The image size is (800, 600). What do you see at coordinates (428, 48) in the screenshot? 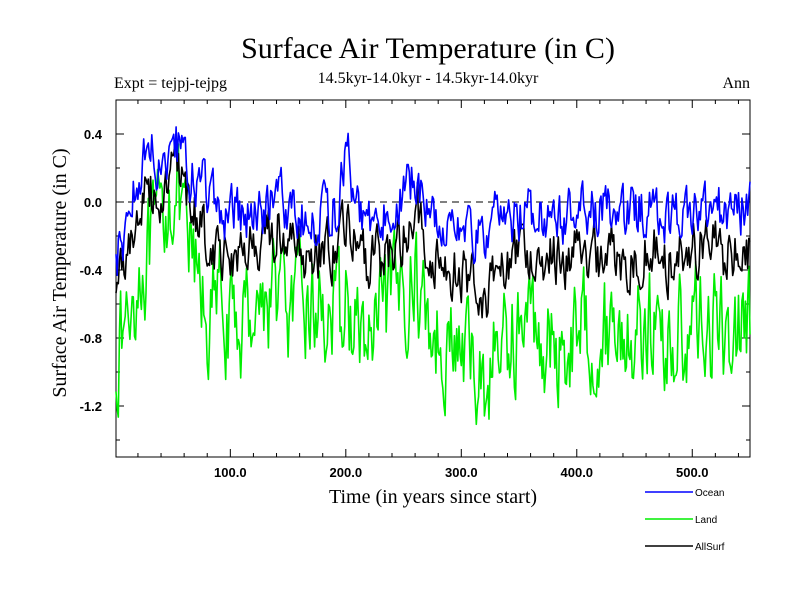
I see `chart-title: Surface Air Temperature (in C)` at bounding box center [428, 48].